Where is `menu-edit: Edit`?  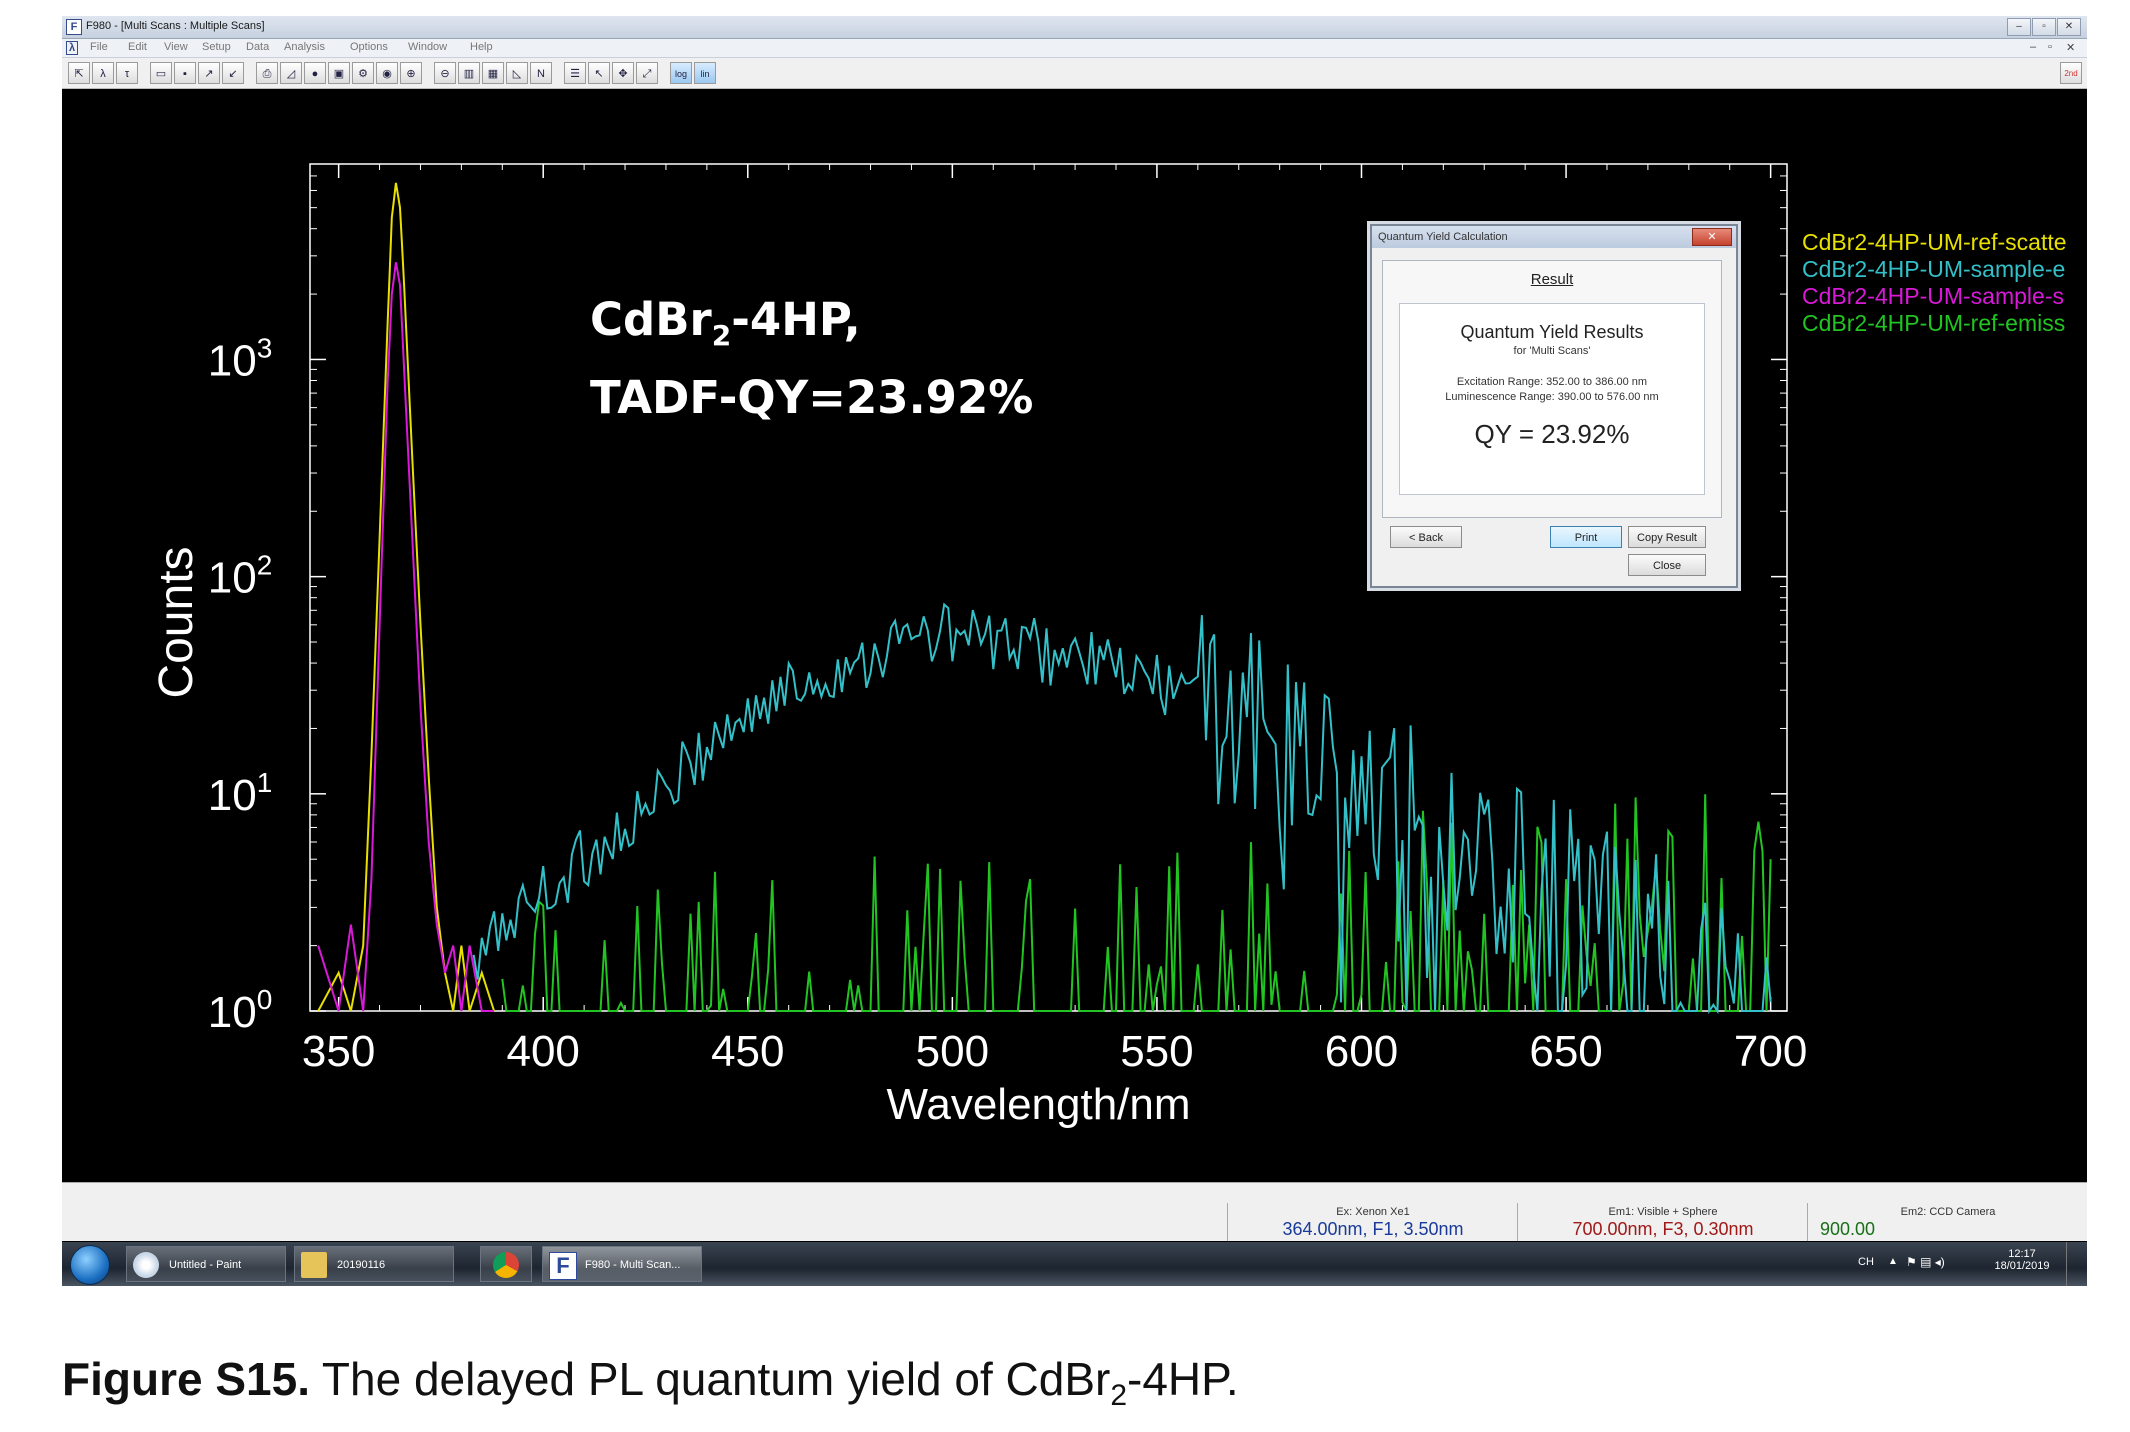
menu-edit: Edit is located at coordinates (137, 47).